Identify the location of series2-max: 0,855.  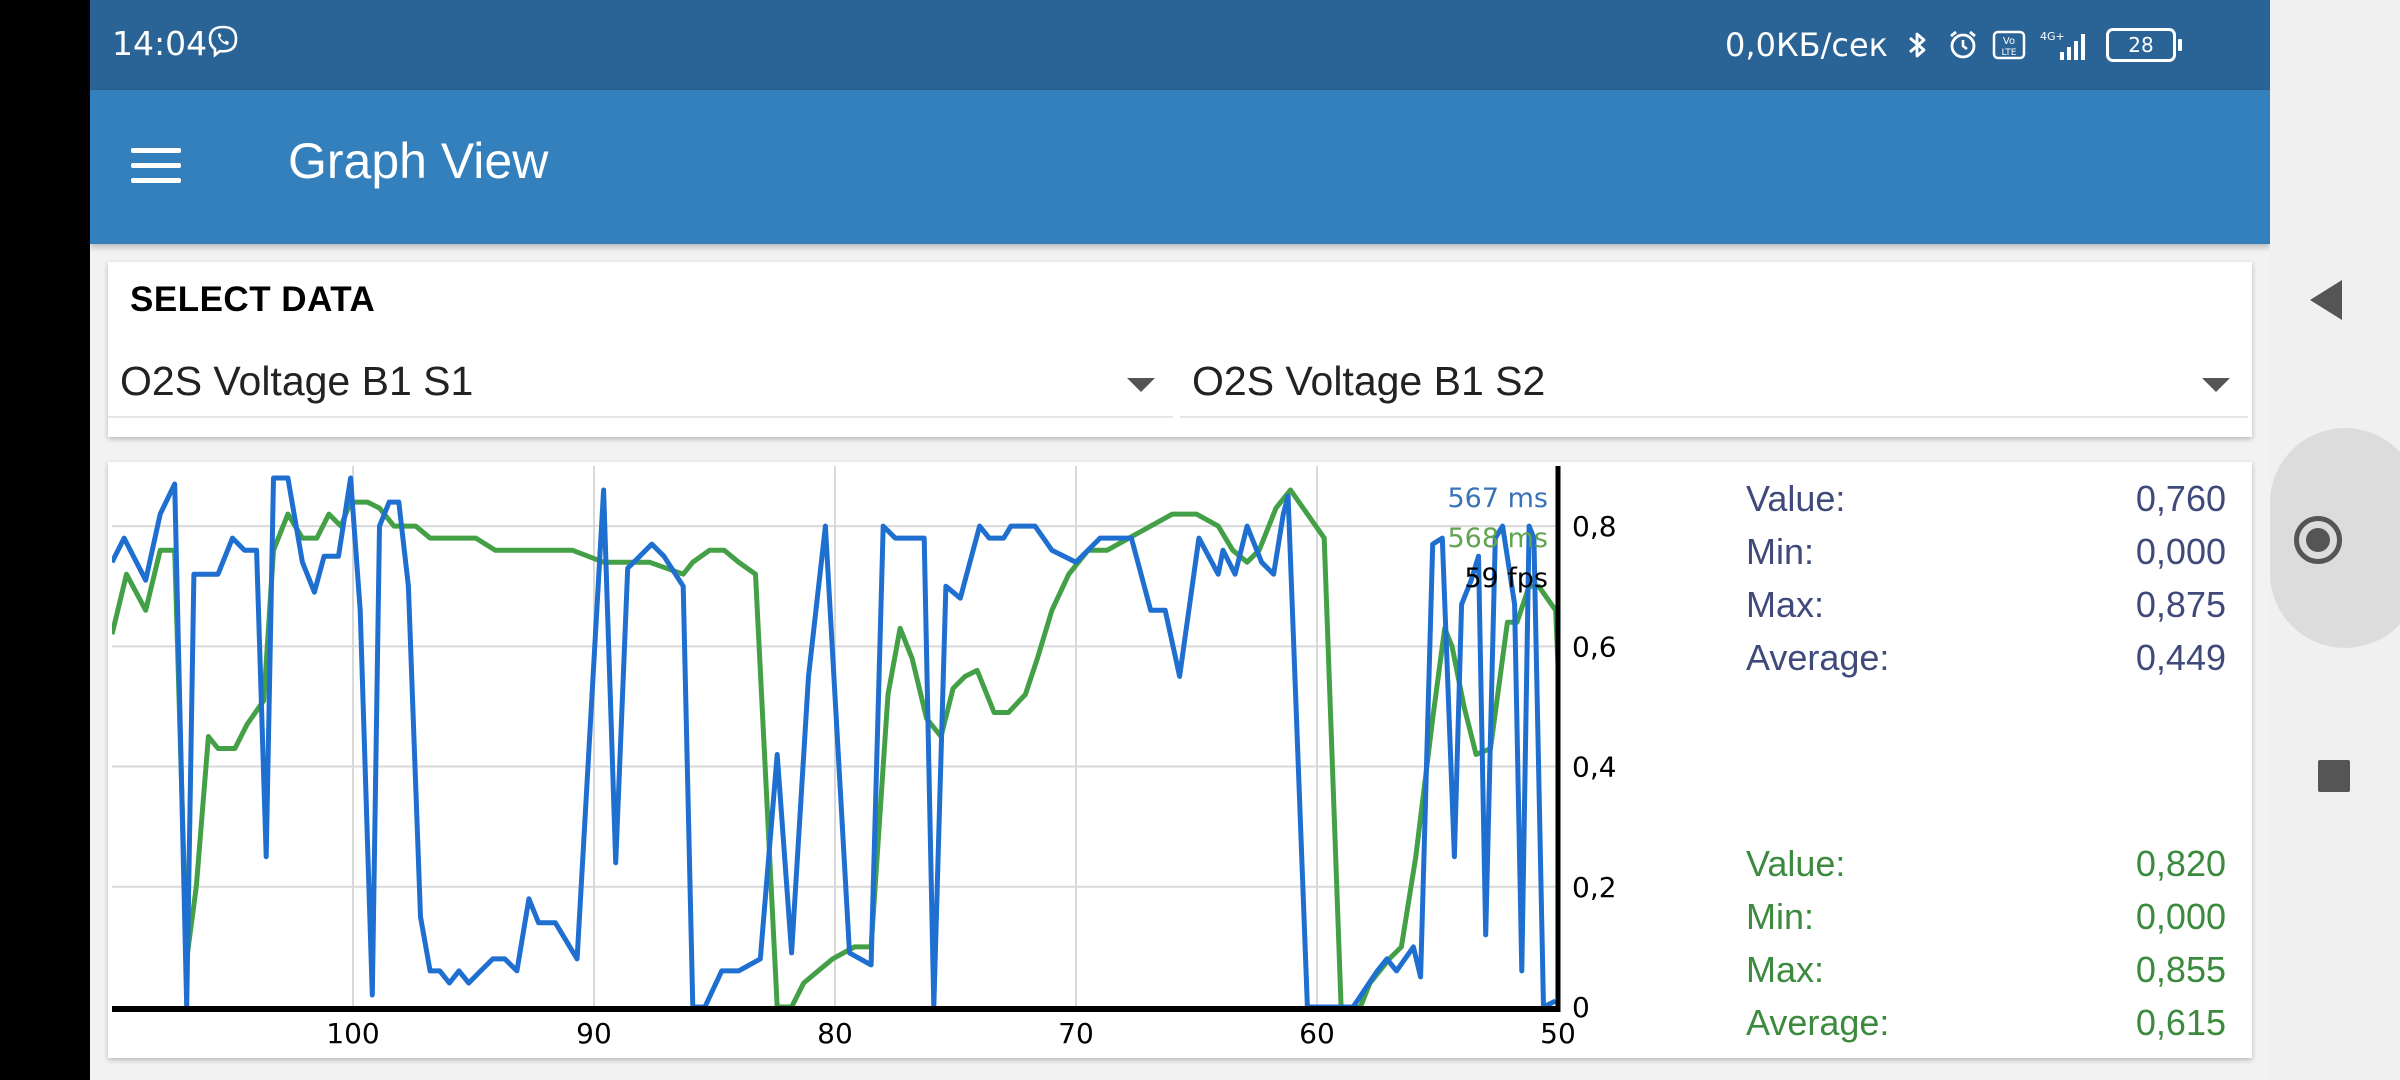
(2180, 969).